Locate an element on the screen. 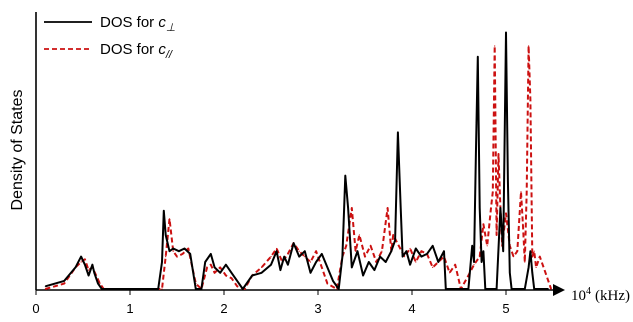  legend-label-perp-symbol: c is located at coordinates (162, 22).